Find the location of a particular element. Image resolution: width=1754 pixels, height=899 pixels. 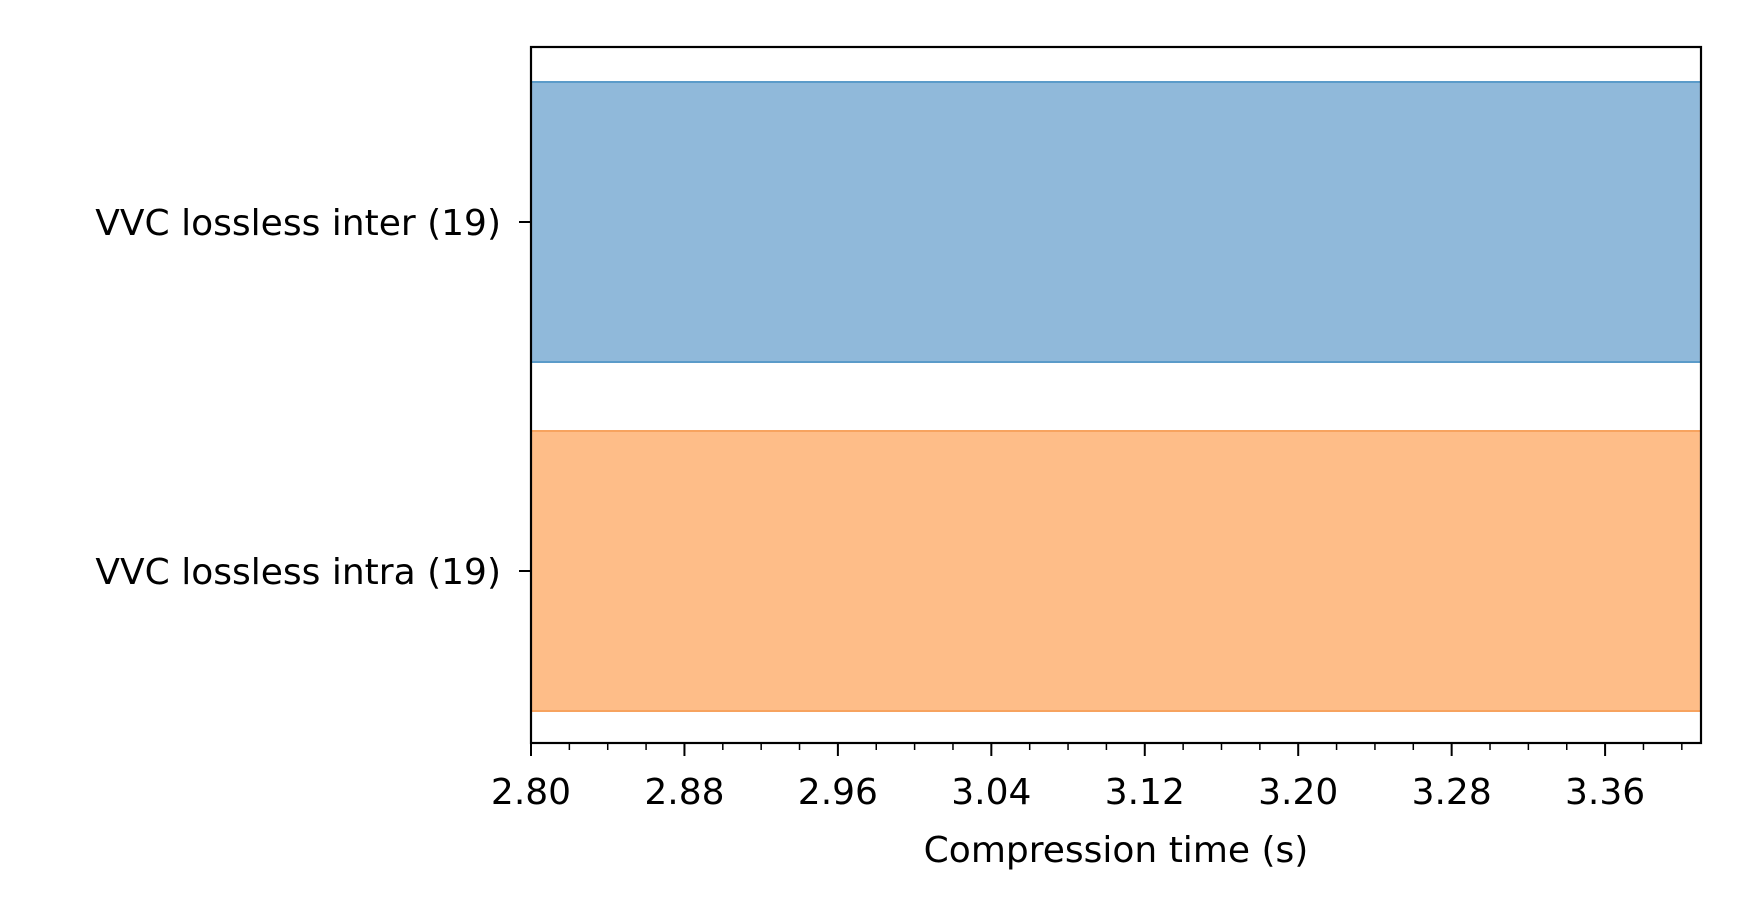

x-tick-label: 3.28 is located at coordinates (1452, 792).